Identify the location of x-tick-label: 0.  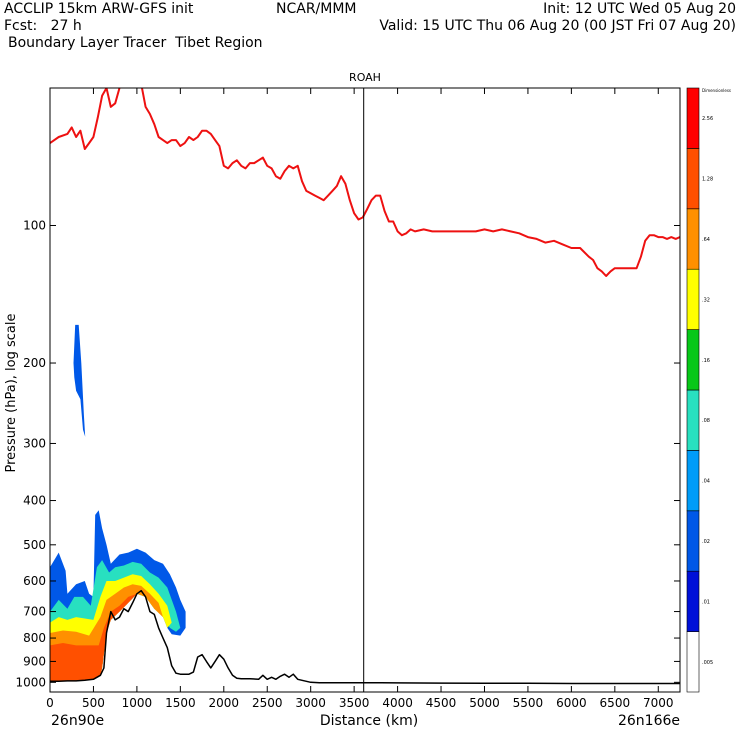
(50, 703).